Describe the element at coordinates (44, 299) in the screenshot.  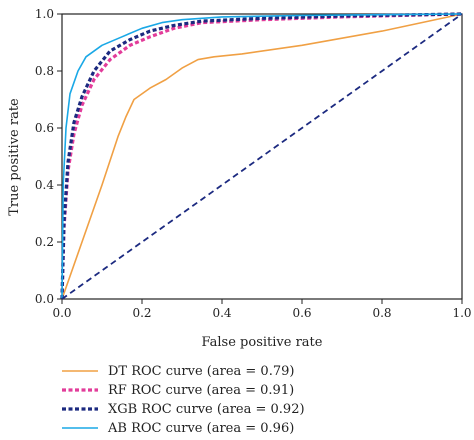
I see `y-tick-label: 0.0` at that location.